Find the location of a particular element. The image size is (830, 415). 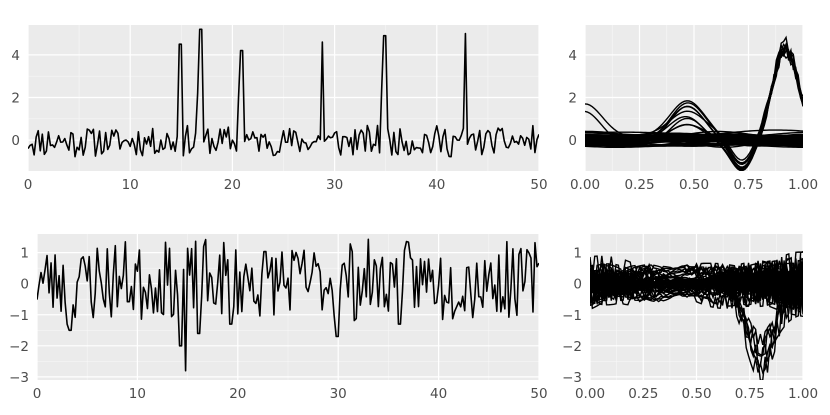

panel-top-right: 0.00 0.25 0.50 0.75 1.00 0 2 4 is located at coordinates (693, 109).